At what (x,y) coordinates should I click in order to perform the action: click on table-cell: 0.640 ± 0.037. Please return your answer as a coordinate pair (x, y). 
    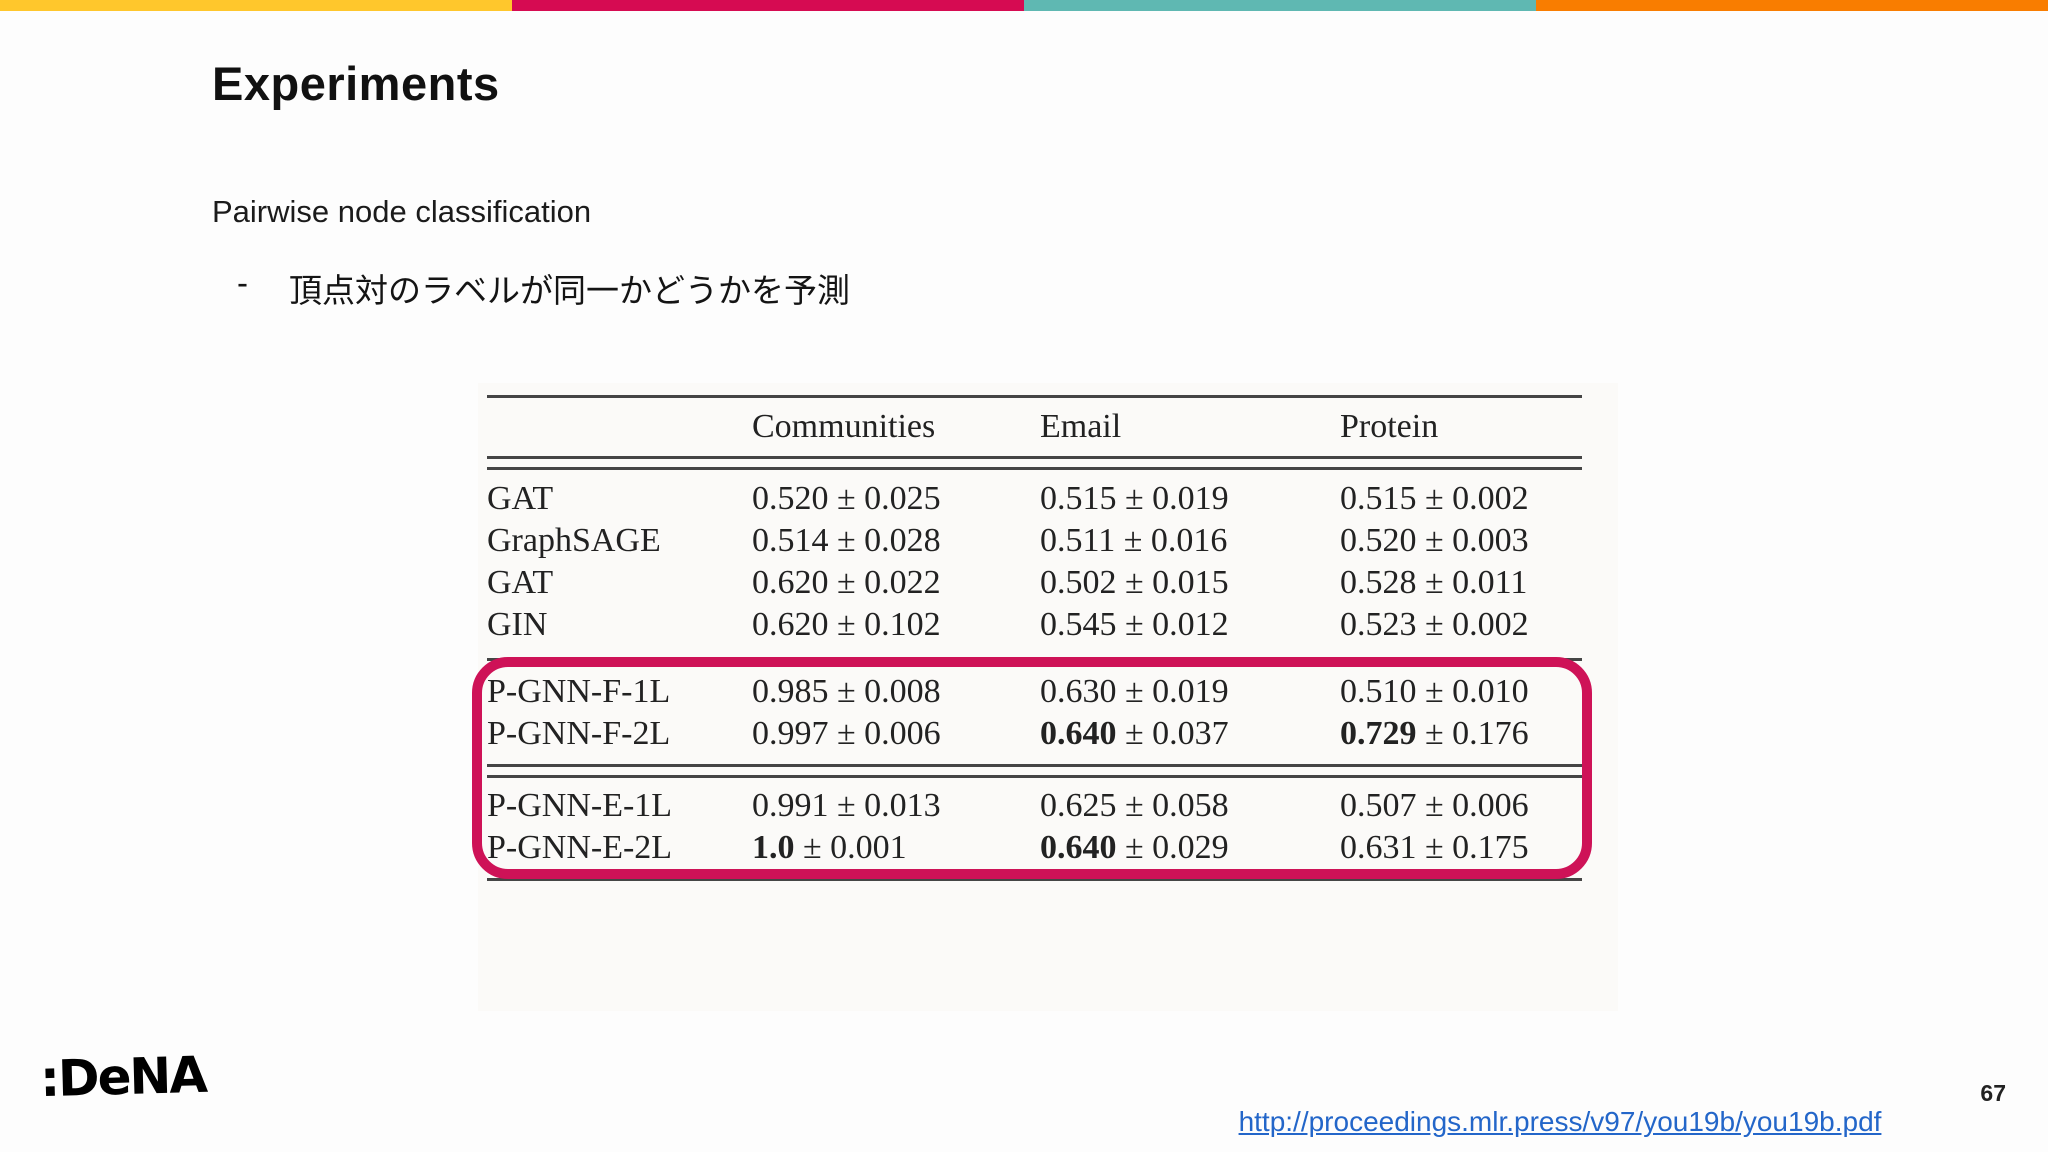
    Looking at the image, I should click on (1134, 733).